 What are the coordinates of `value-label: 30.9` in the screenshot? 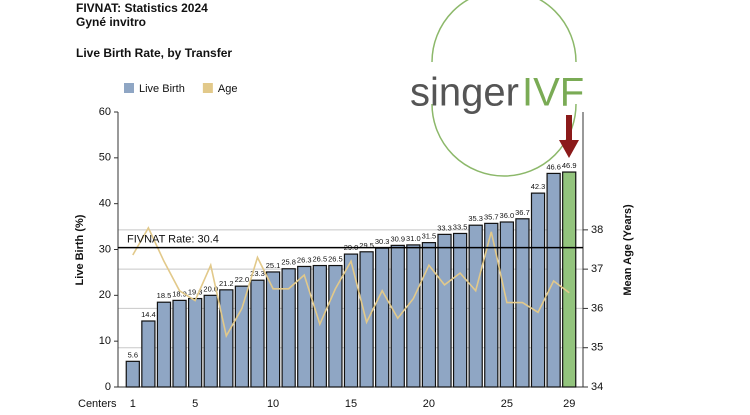 It's located at (397, 238).